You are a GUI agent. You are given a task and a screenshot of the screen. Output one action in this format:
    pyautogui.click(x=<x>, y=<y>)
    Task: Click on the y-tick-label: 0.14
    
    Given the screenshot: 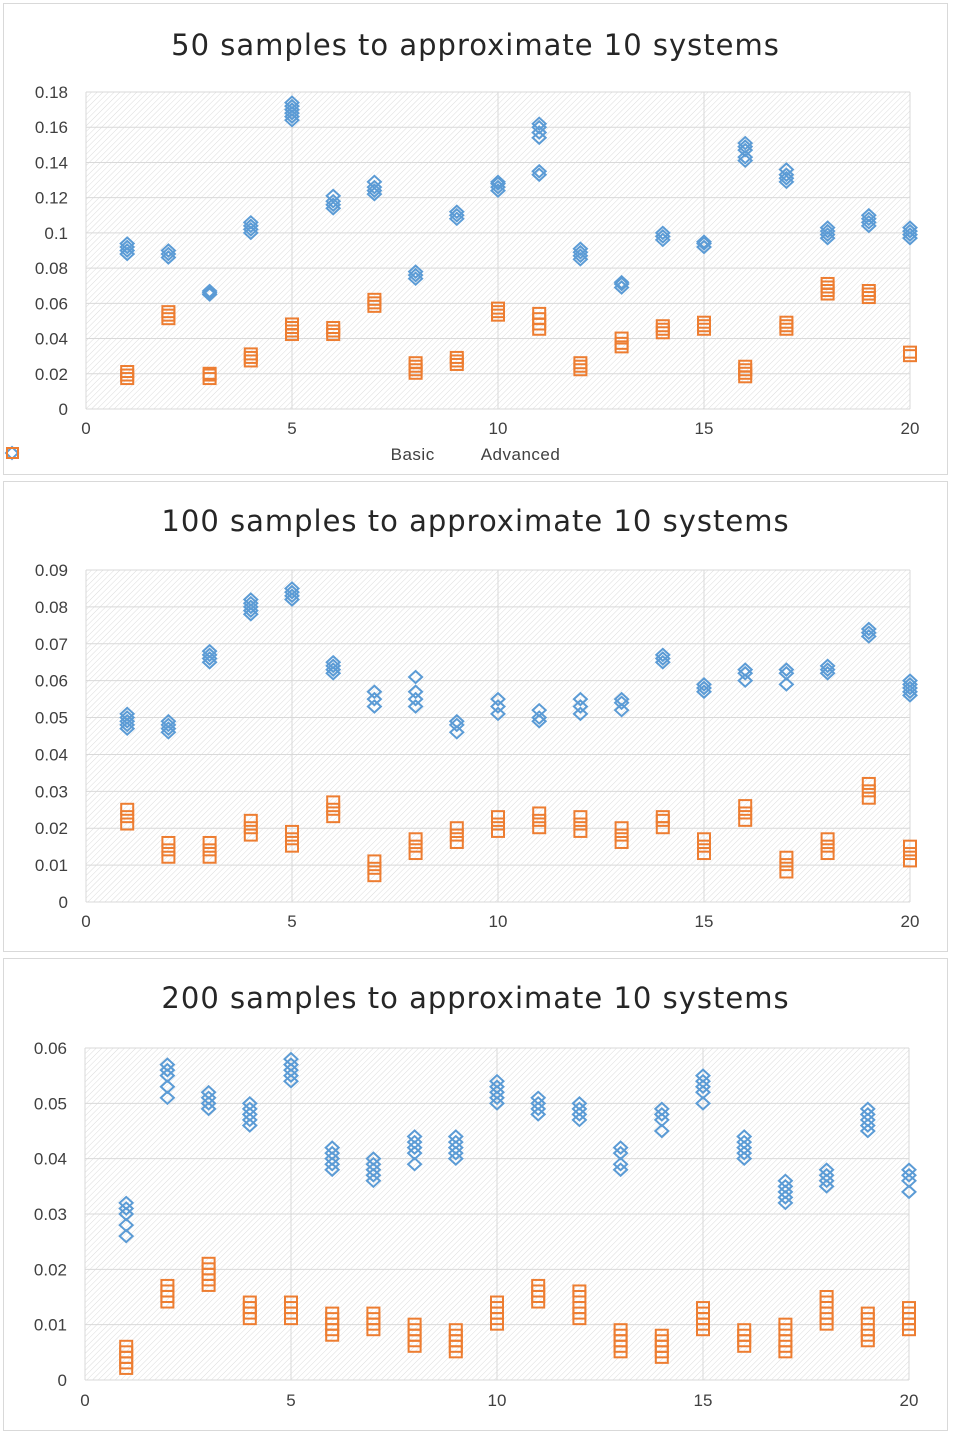 What is the action you would take?
    pyautogui.click(x=51, y=162)
    